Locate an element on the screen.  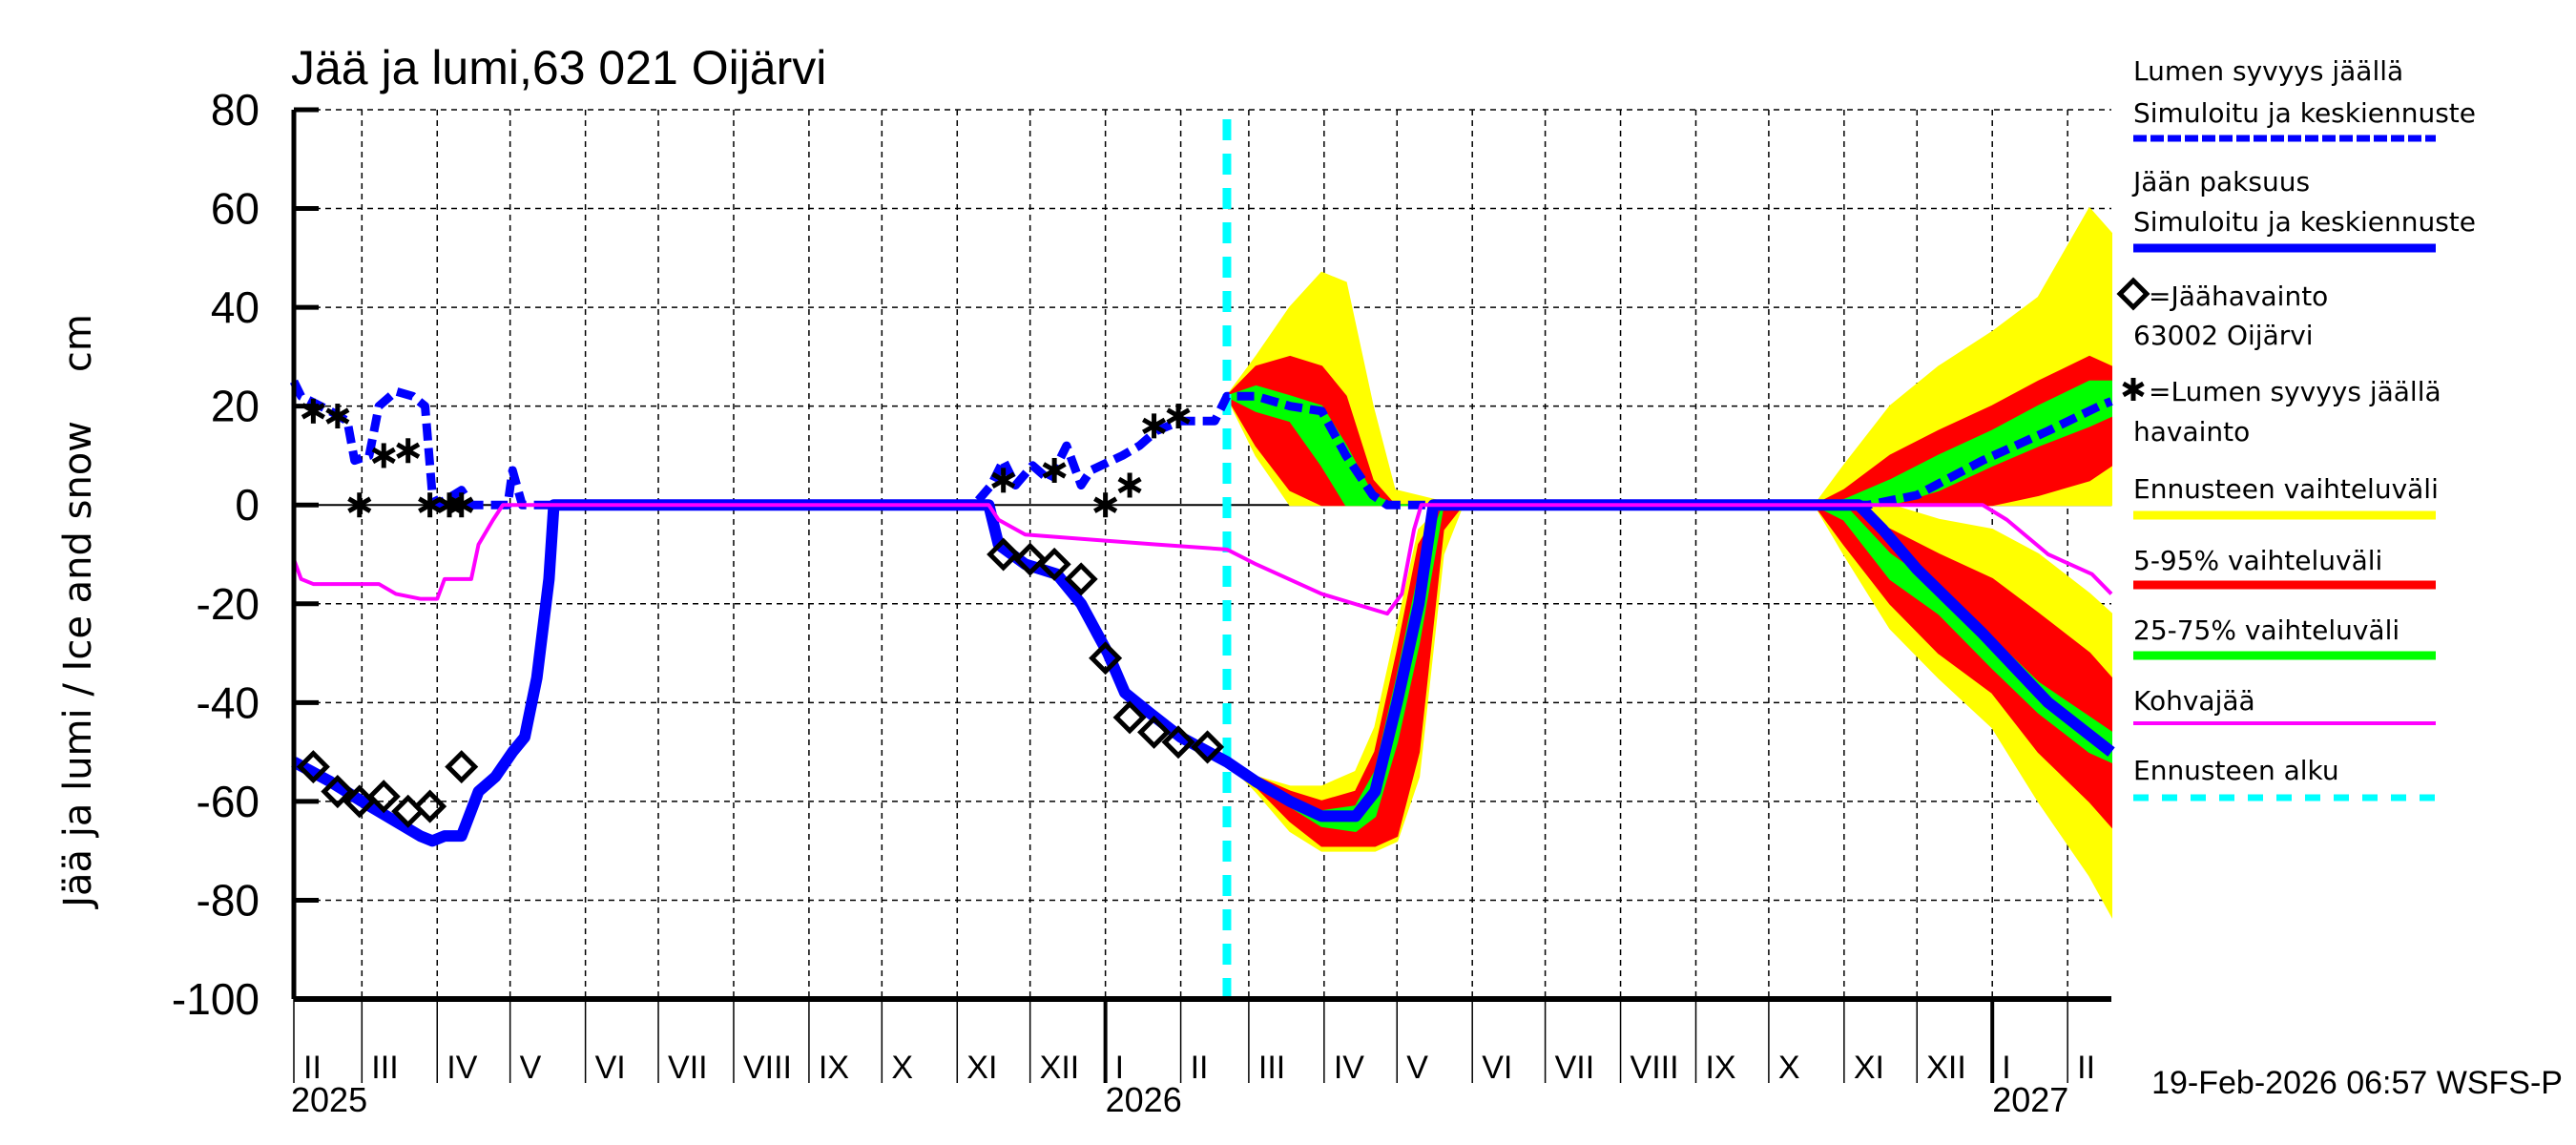
y-tick-label: 80 is located at coordinates (235, 110).